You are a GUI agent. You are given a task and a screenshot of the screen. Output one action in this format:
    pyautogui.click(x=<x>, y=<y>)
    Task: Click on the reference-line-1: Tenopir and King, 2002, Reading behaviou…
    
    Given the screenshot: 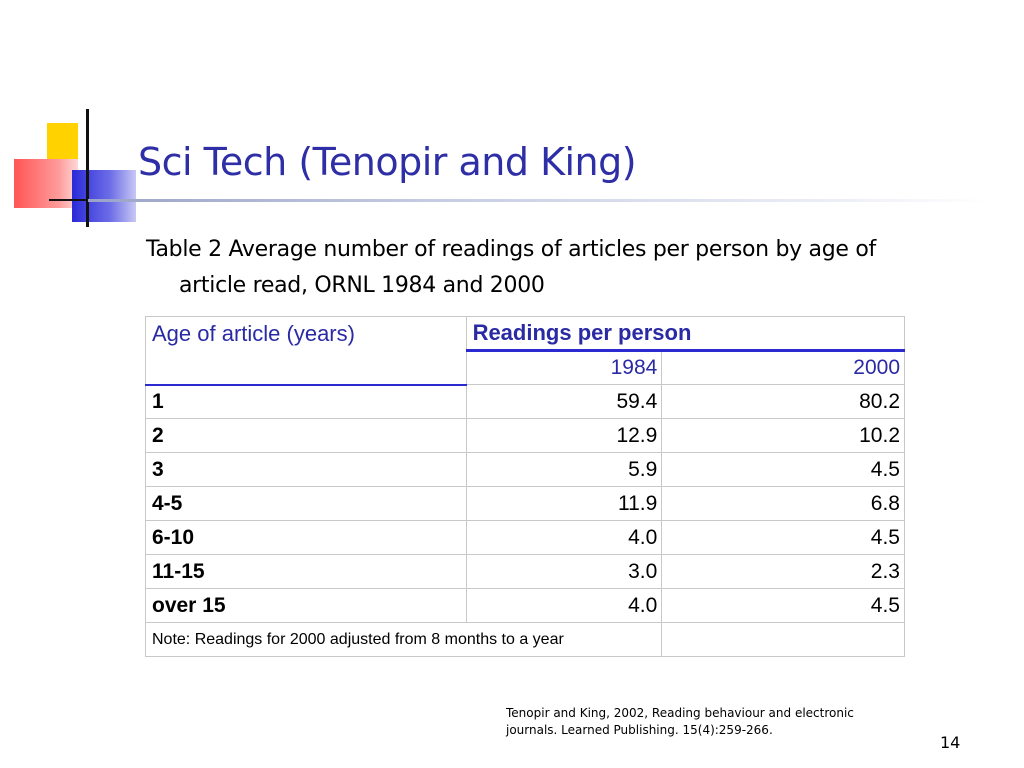 What is the action you would take?
    pyautogui.click(x=680, y=713)
    